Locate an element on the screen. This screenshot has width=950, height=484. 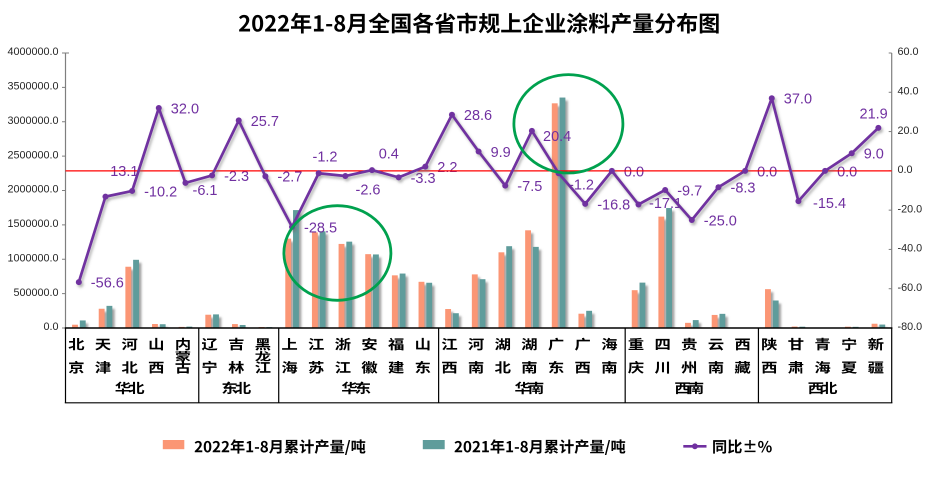
svg-text: 20.0 is located at coordinates (908, 131).